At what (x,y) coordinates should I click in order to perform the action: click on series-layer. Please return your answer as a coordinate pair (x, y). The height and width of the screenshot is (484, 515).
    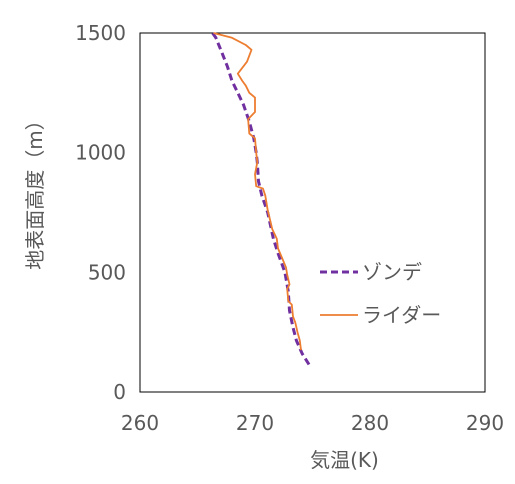
    Looking at the image, I should click on (261, 199).